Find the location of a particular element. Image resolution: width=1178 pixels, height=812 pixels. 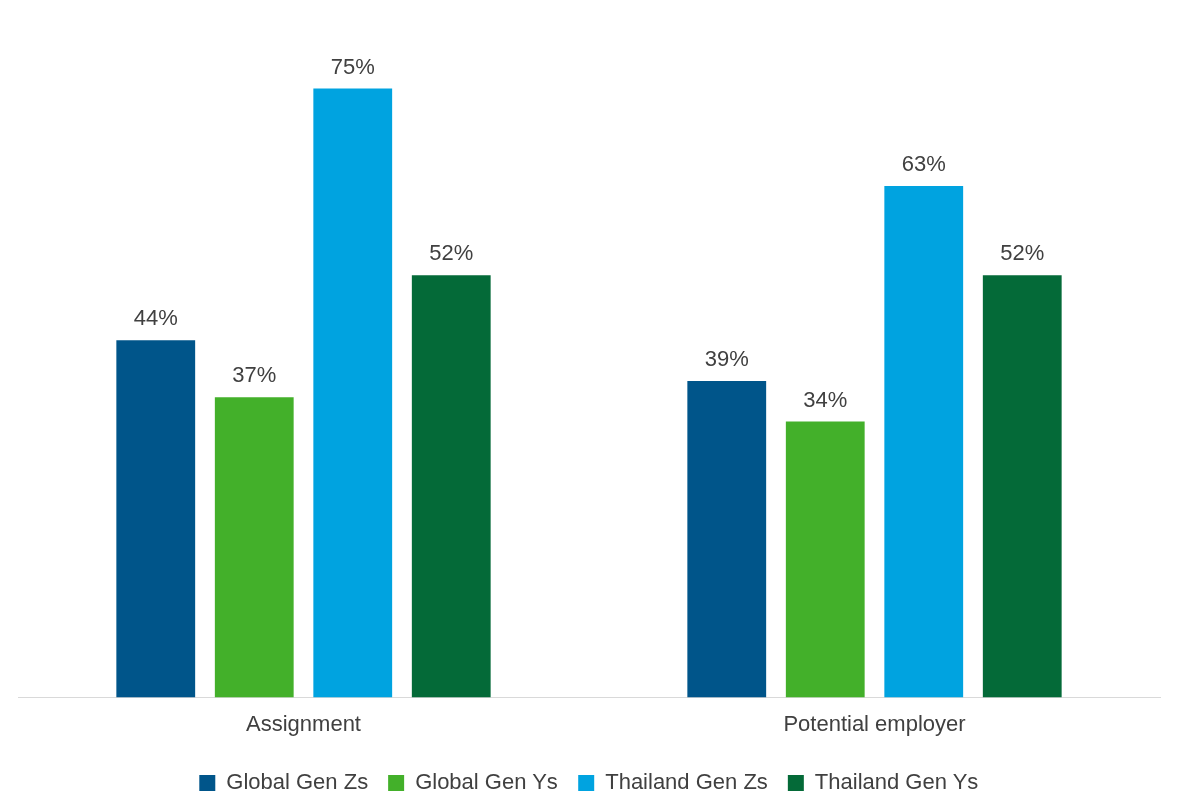

data-label: 39% is located at coordinates (726, 358).